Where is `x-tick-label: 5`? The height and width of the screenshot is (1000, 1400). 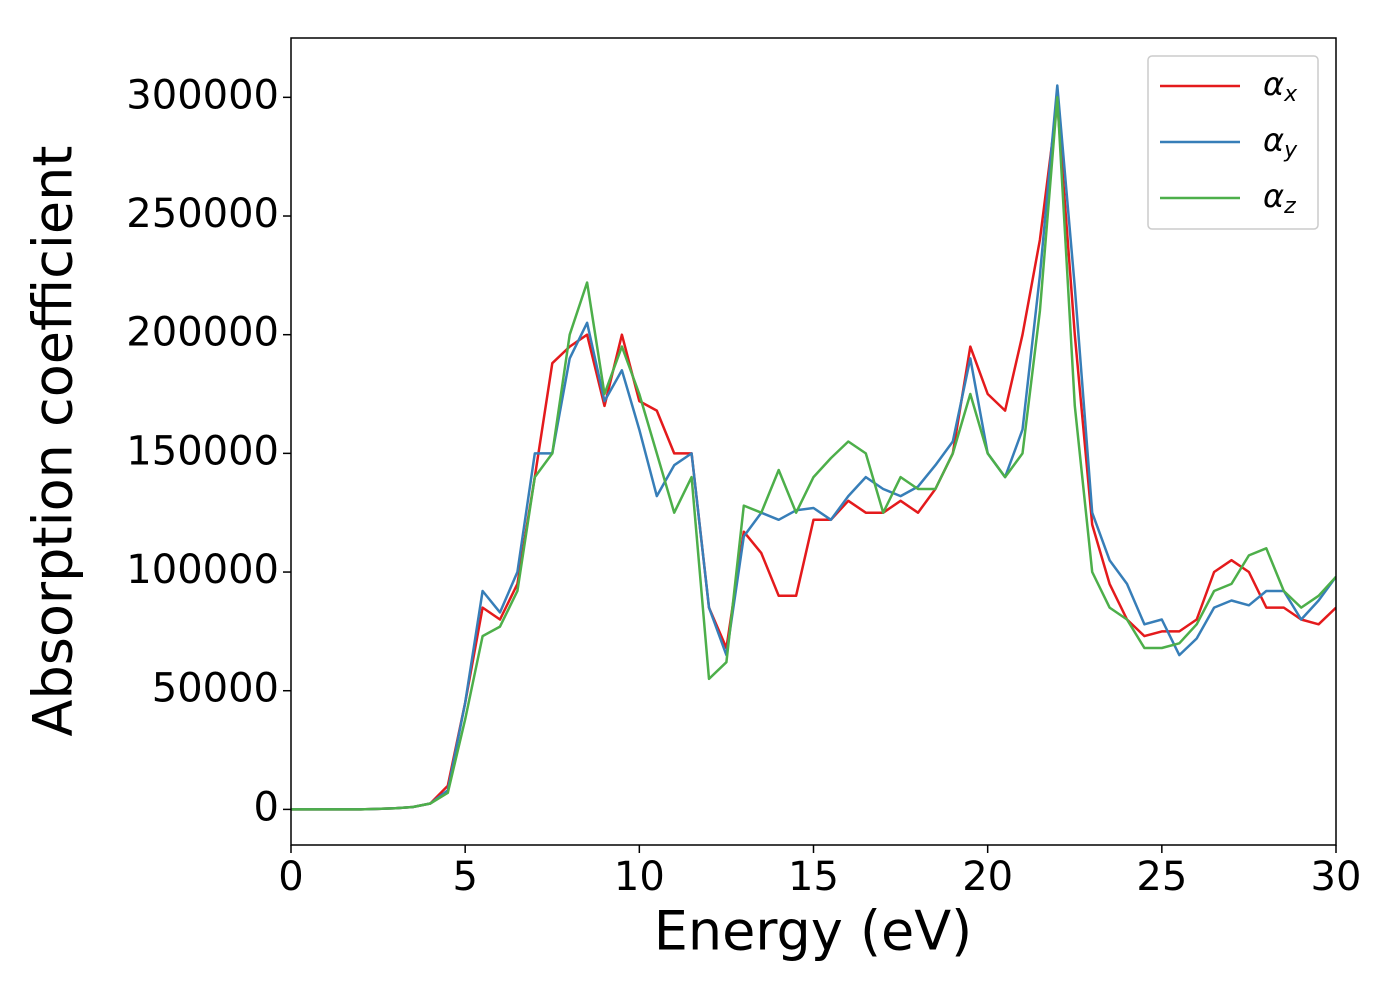 x-tick-label: 5 is located at coordinates (464, 877).